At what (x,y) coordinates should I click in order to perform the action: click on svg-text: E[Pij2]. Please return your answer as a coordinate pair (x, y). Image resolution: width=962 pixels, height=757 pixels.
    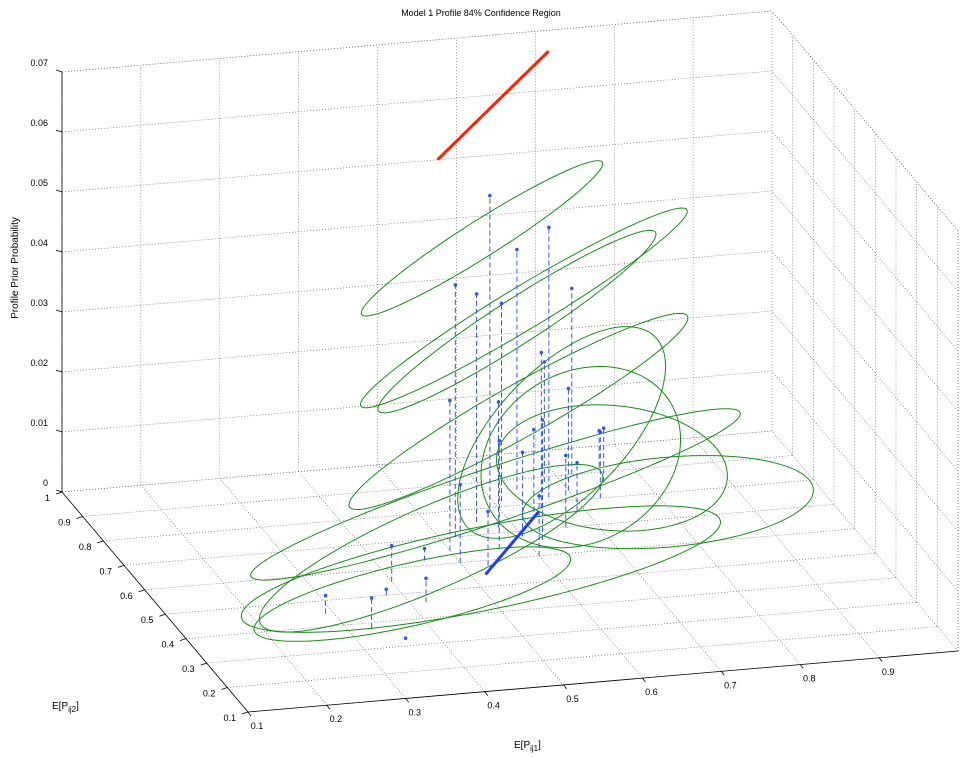
    Looking at the image, I should click on (65, 707).